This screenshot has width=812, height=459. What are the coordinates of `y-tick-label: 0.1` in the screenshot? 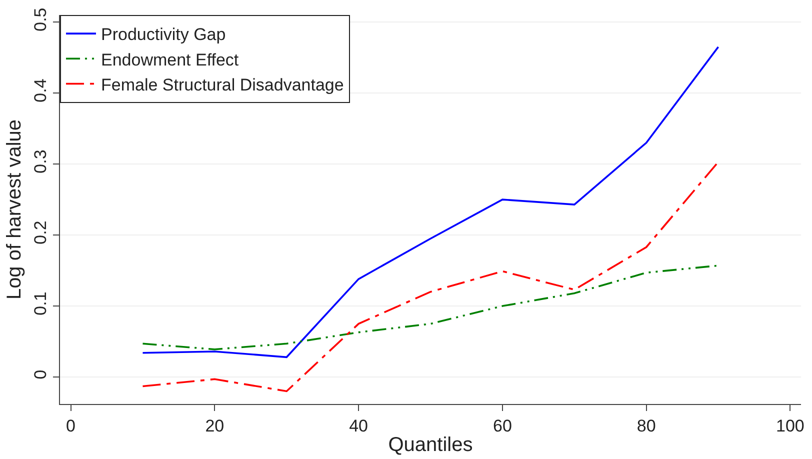 It's located at (40, 304).